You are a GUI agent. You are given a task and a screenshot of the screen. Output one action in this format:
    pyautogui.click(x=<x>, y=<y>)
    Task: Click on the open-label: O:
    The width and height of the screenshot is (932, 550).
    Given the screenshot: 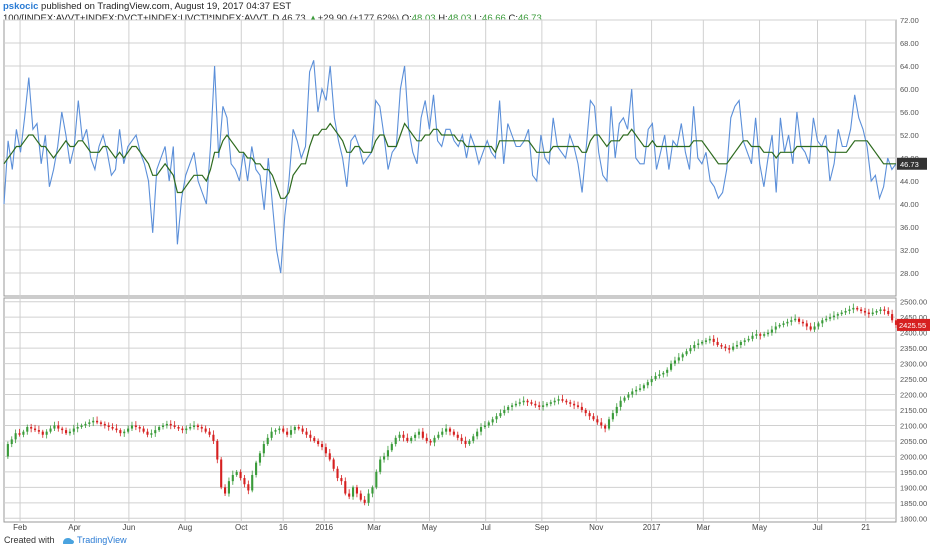 What is the action you would take?
    pyautogui.click(x=406, y=18)
    